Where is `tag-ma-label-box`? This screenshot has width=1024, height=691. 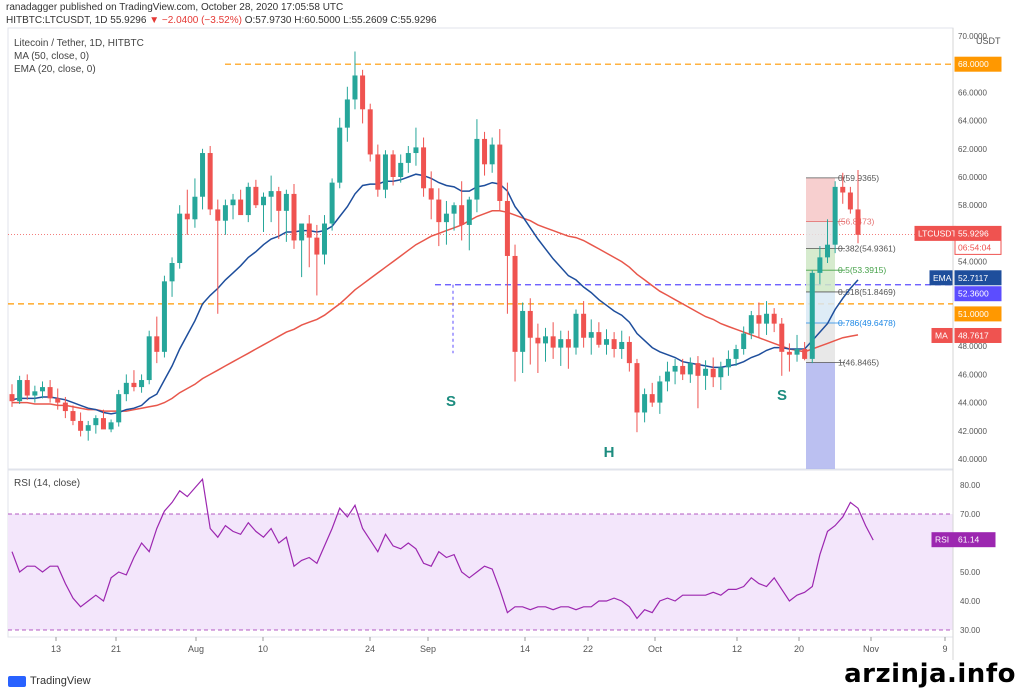 tag-ma-label-box is located at coordinates (942, 335).